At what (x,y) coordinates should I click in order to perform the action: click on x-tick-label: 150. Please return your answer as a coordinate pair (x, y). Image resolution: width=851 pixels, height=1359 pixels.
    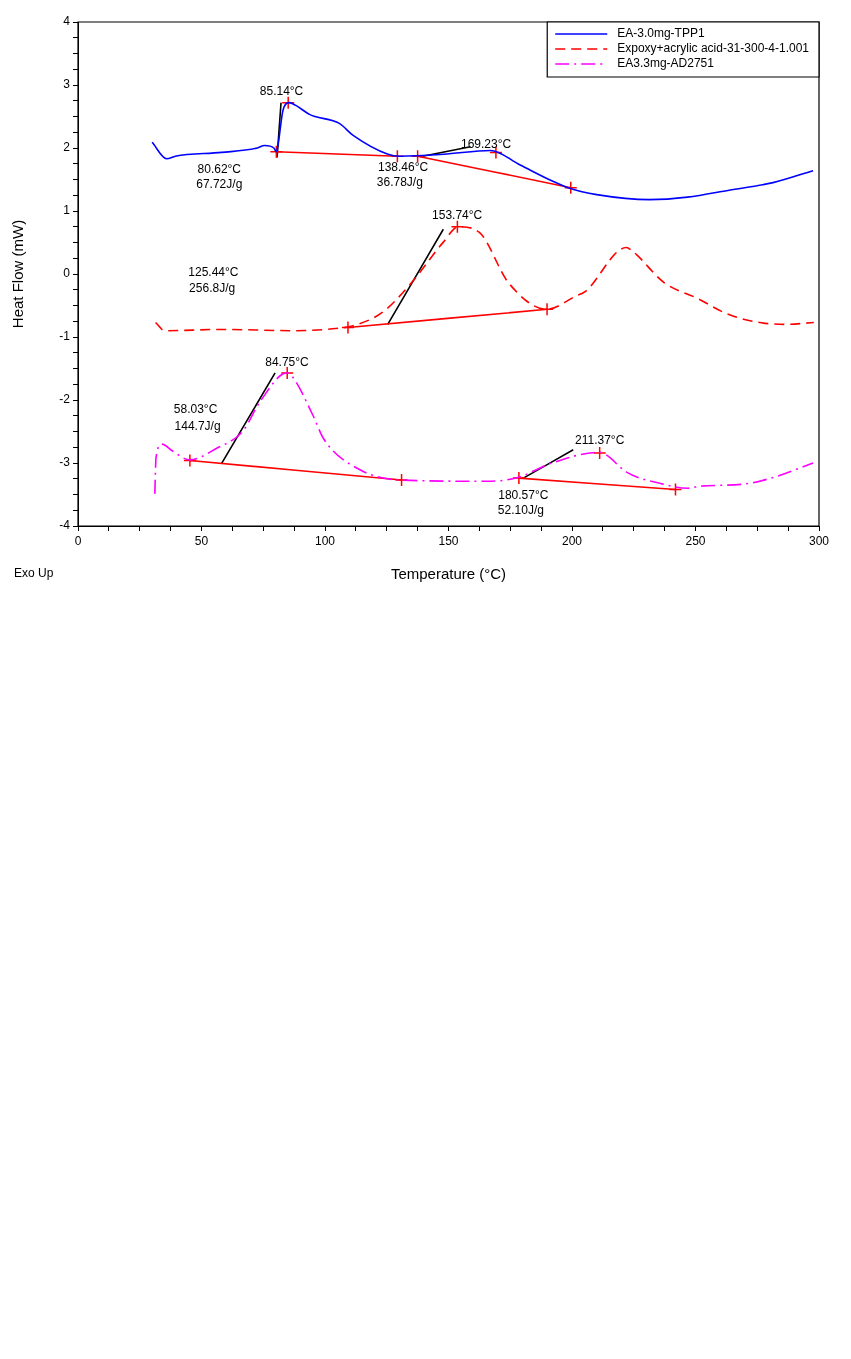
    Looking at the image, I should click on (448, 540).